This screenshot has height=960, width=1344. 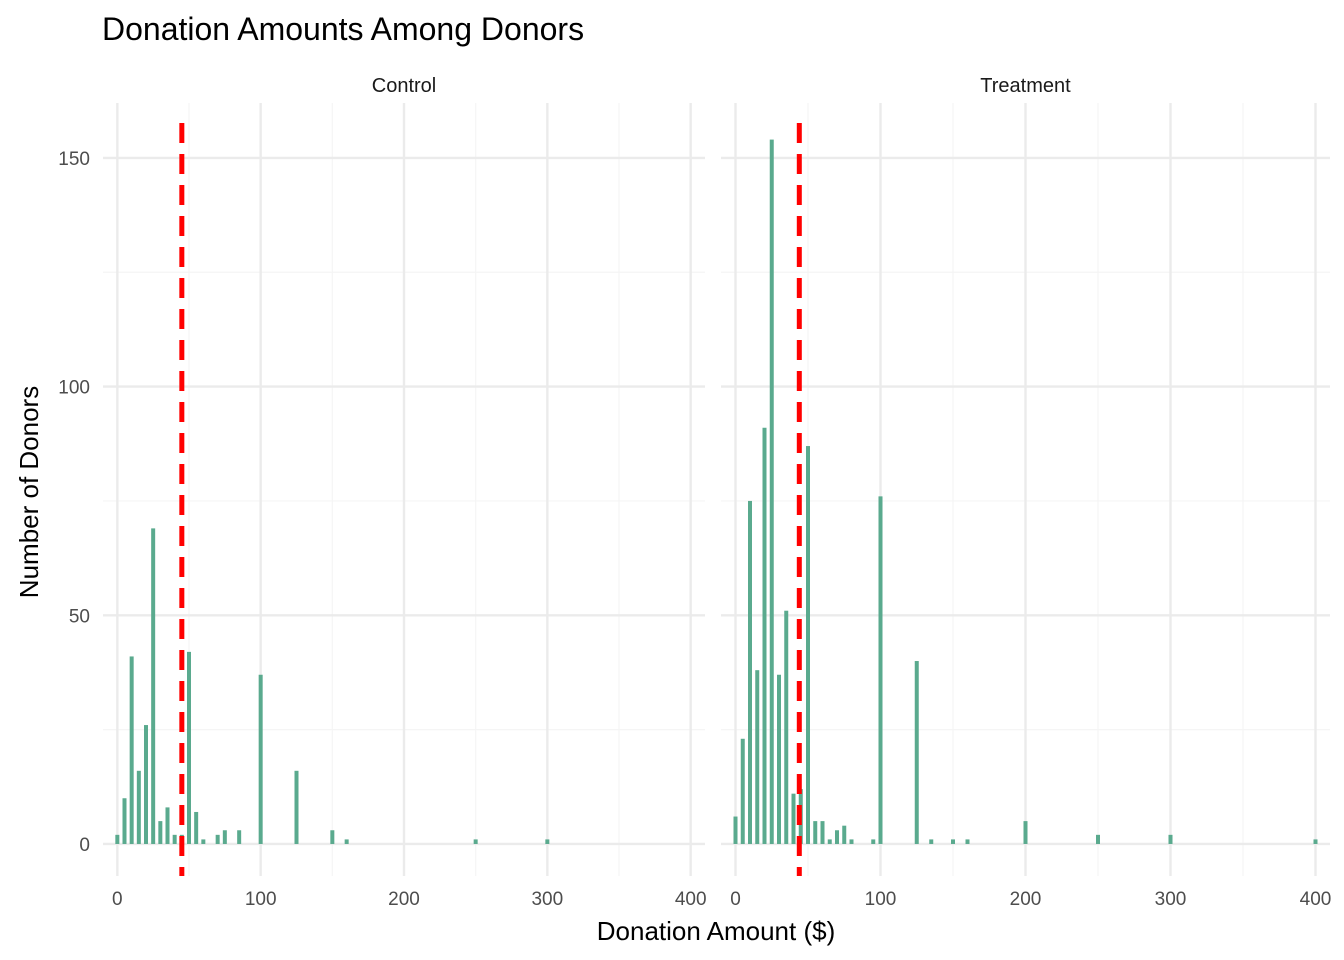 I want to click on facet-label: Treatment, so click(x=1025, y=86).